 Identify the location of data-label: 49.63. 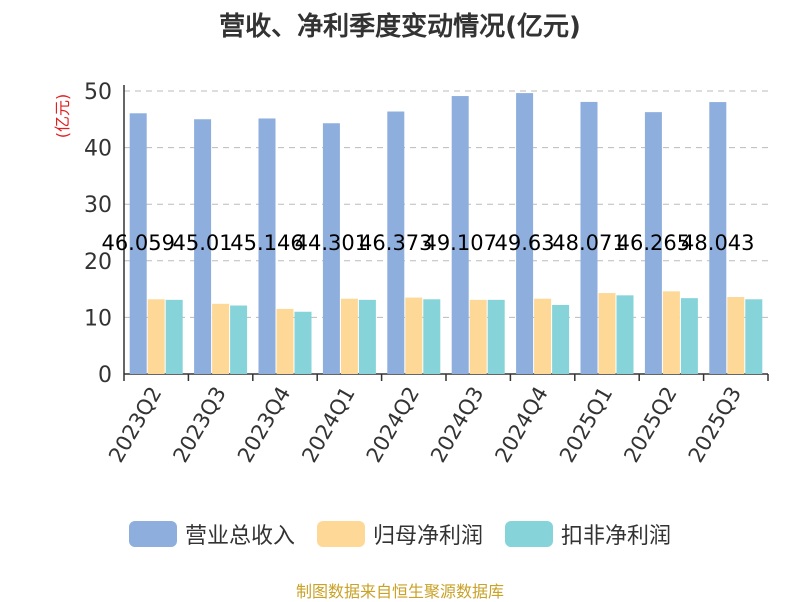
(525, 243).